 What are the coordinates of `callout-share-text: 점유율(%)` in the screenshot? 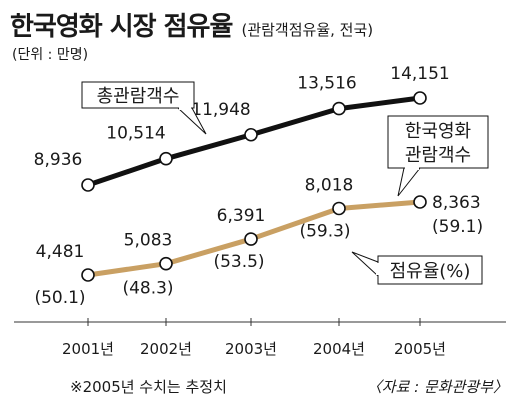 It's located at (430, 271).